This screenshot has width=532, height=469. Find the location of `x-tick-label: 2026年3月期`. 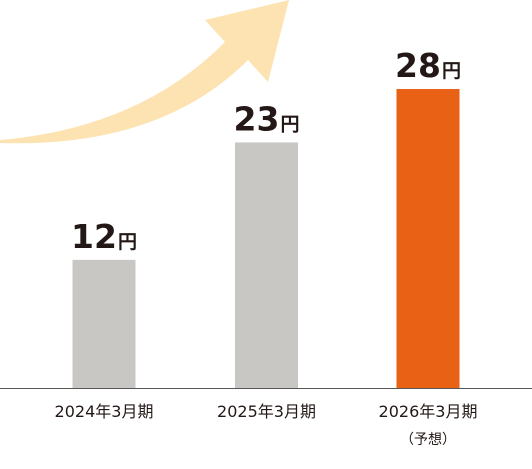

x-tick-label: 2026年3月期 is located at coordinates (428, 411).